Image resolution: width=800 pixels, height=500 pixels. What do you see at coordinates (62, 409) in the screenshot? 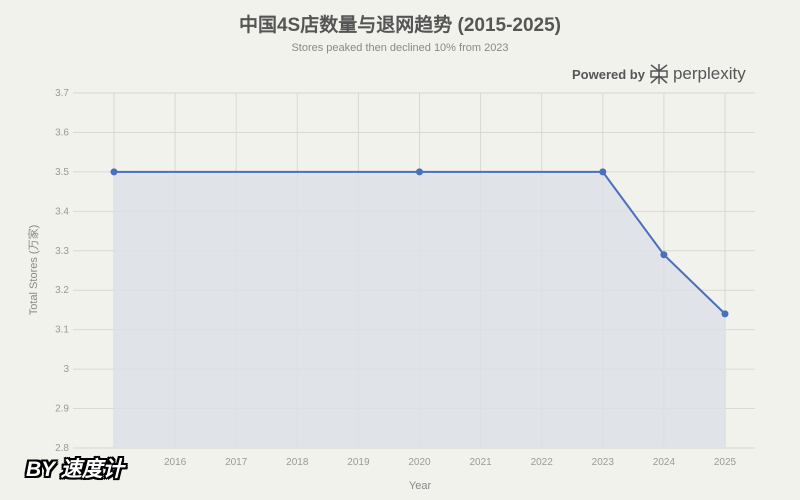
I see `y-tick-label: 2.9` at bounding box center [62, 409].